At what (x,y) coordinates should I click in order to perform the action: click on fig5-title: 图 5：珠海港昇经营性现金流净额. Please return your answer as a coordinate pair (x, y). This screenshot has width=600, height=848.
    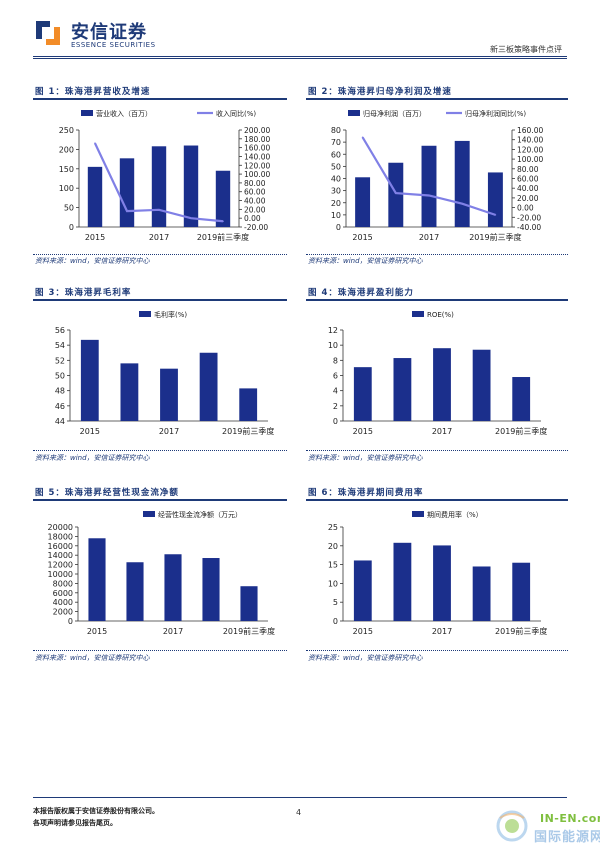
    Looking at the image, I should click on (107, 493).